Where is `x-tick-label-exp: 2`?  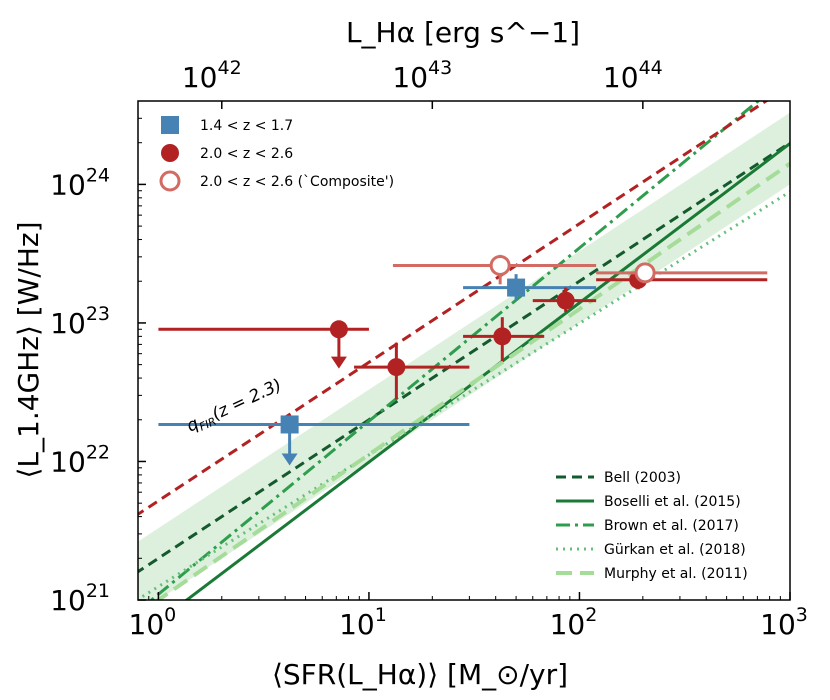 x-tick-label-exp: 2 is located at coordinates (591, 615).